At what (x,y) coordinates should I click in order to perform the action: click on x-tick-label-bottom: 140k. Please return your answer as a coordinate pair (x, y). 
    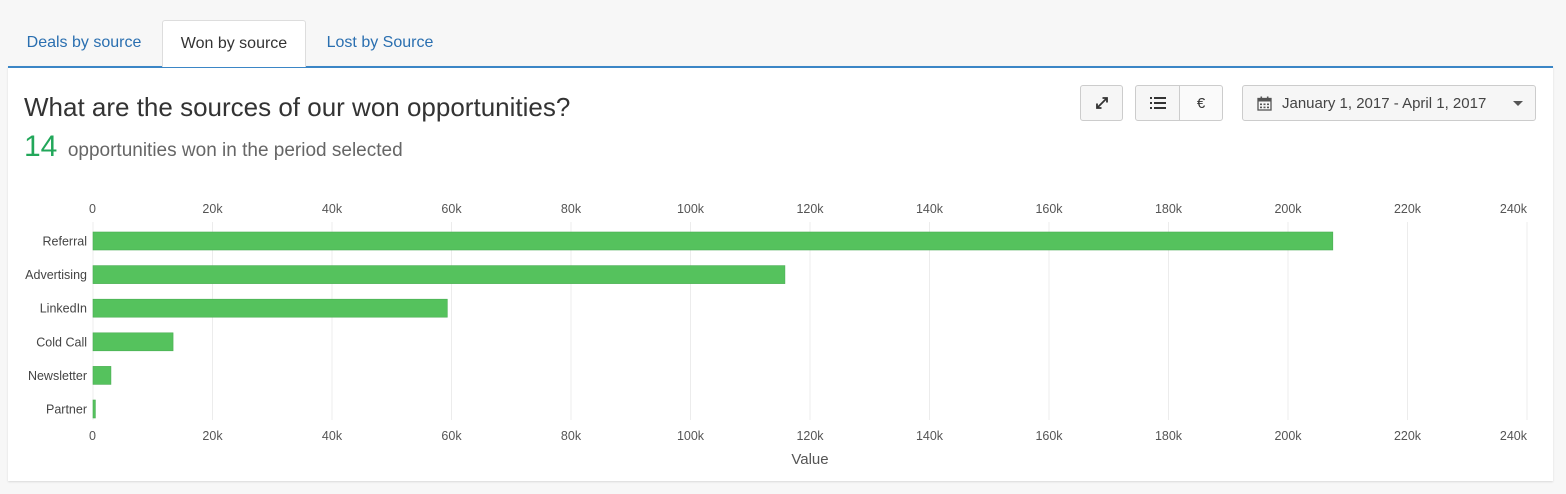
    Looking at the image, I should click on (930, 436).